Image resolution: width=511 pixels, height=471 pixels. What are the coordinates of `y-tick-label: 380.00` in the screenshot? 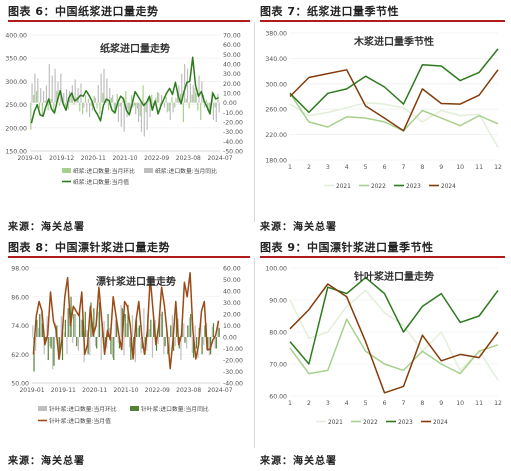 It's located at (276, 34).